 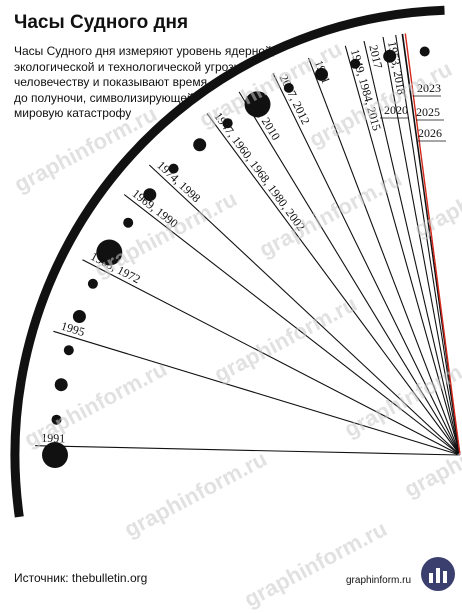 I want to click on year-label: 2025, so click(x=428, y=112).